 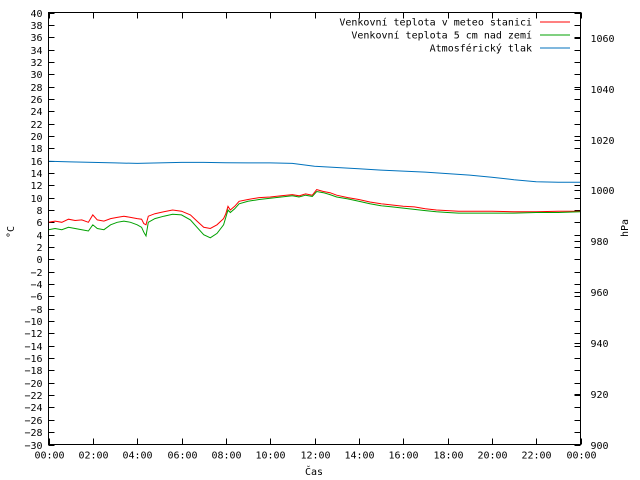 What do you see at coordinates (481, 49) in the screenshot?
I see `legend-label-3: Atmosférický tlak` at bounding box center [481, 49].